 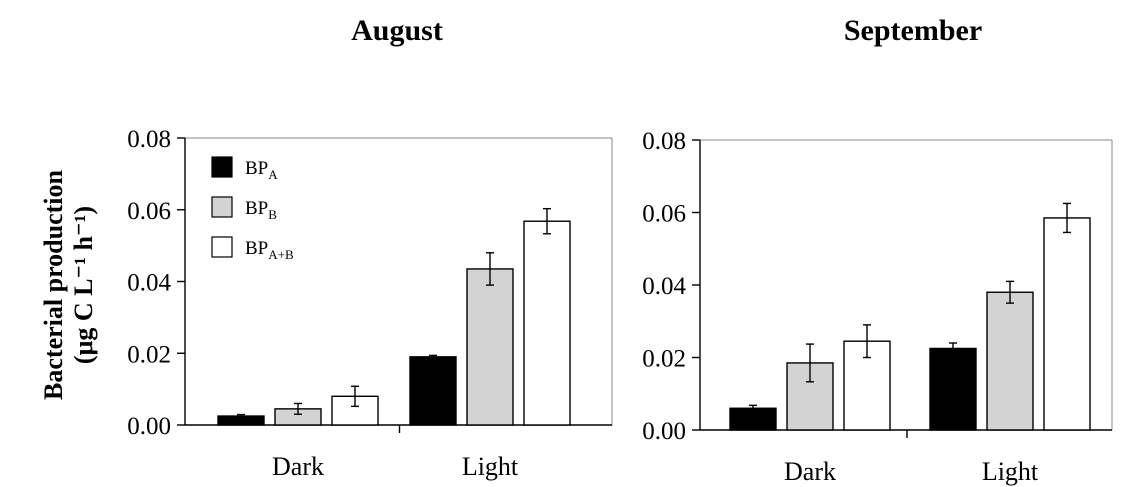 I want to click on error-bar-bpb-light-september, so click(x=1010, y=292).